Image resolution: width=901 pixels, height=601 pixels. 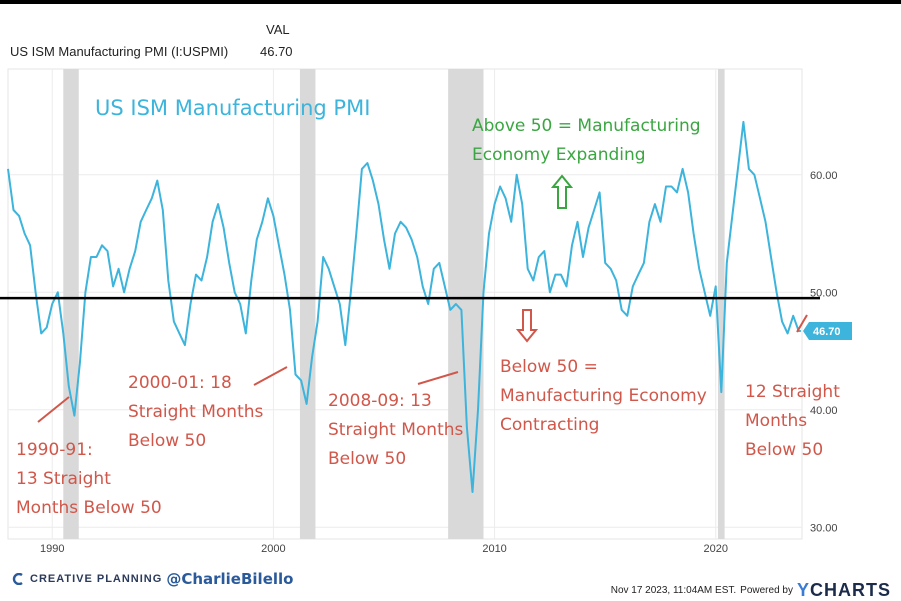 I want to click on twitter-handle: @CharlieBilello, so click(x=230, y=579).